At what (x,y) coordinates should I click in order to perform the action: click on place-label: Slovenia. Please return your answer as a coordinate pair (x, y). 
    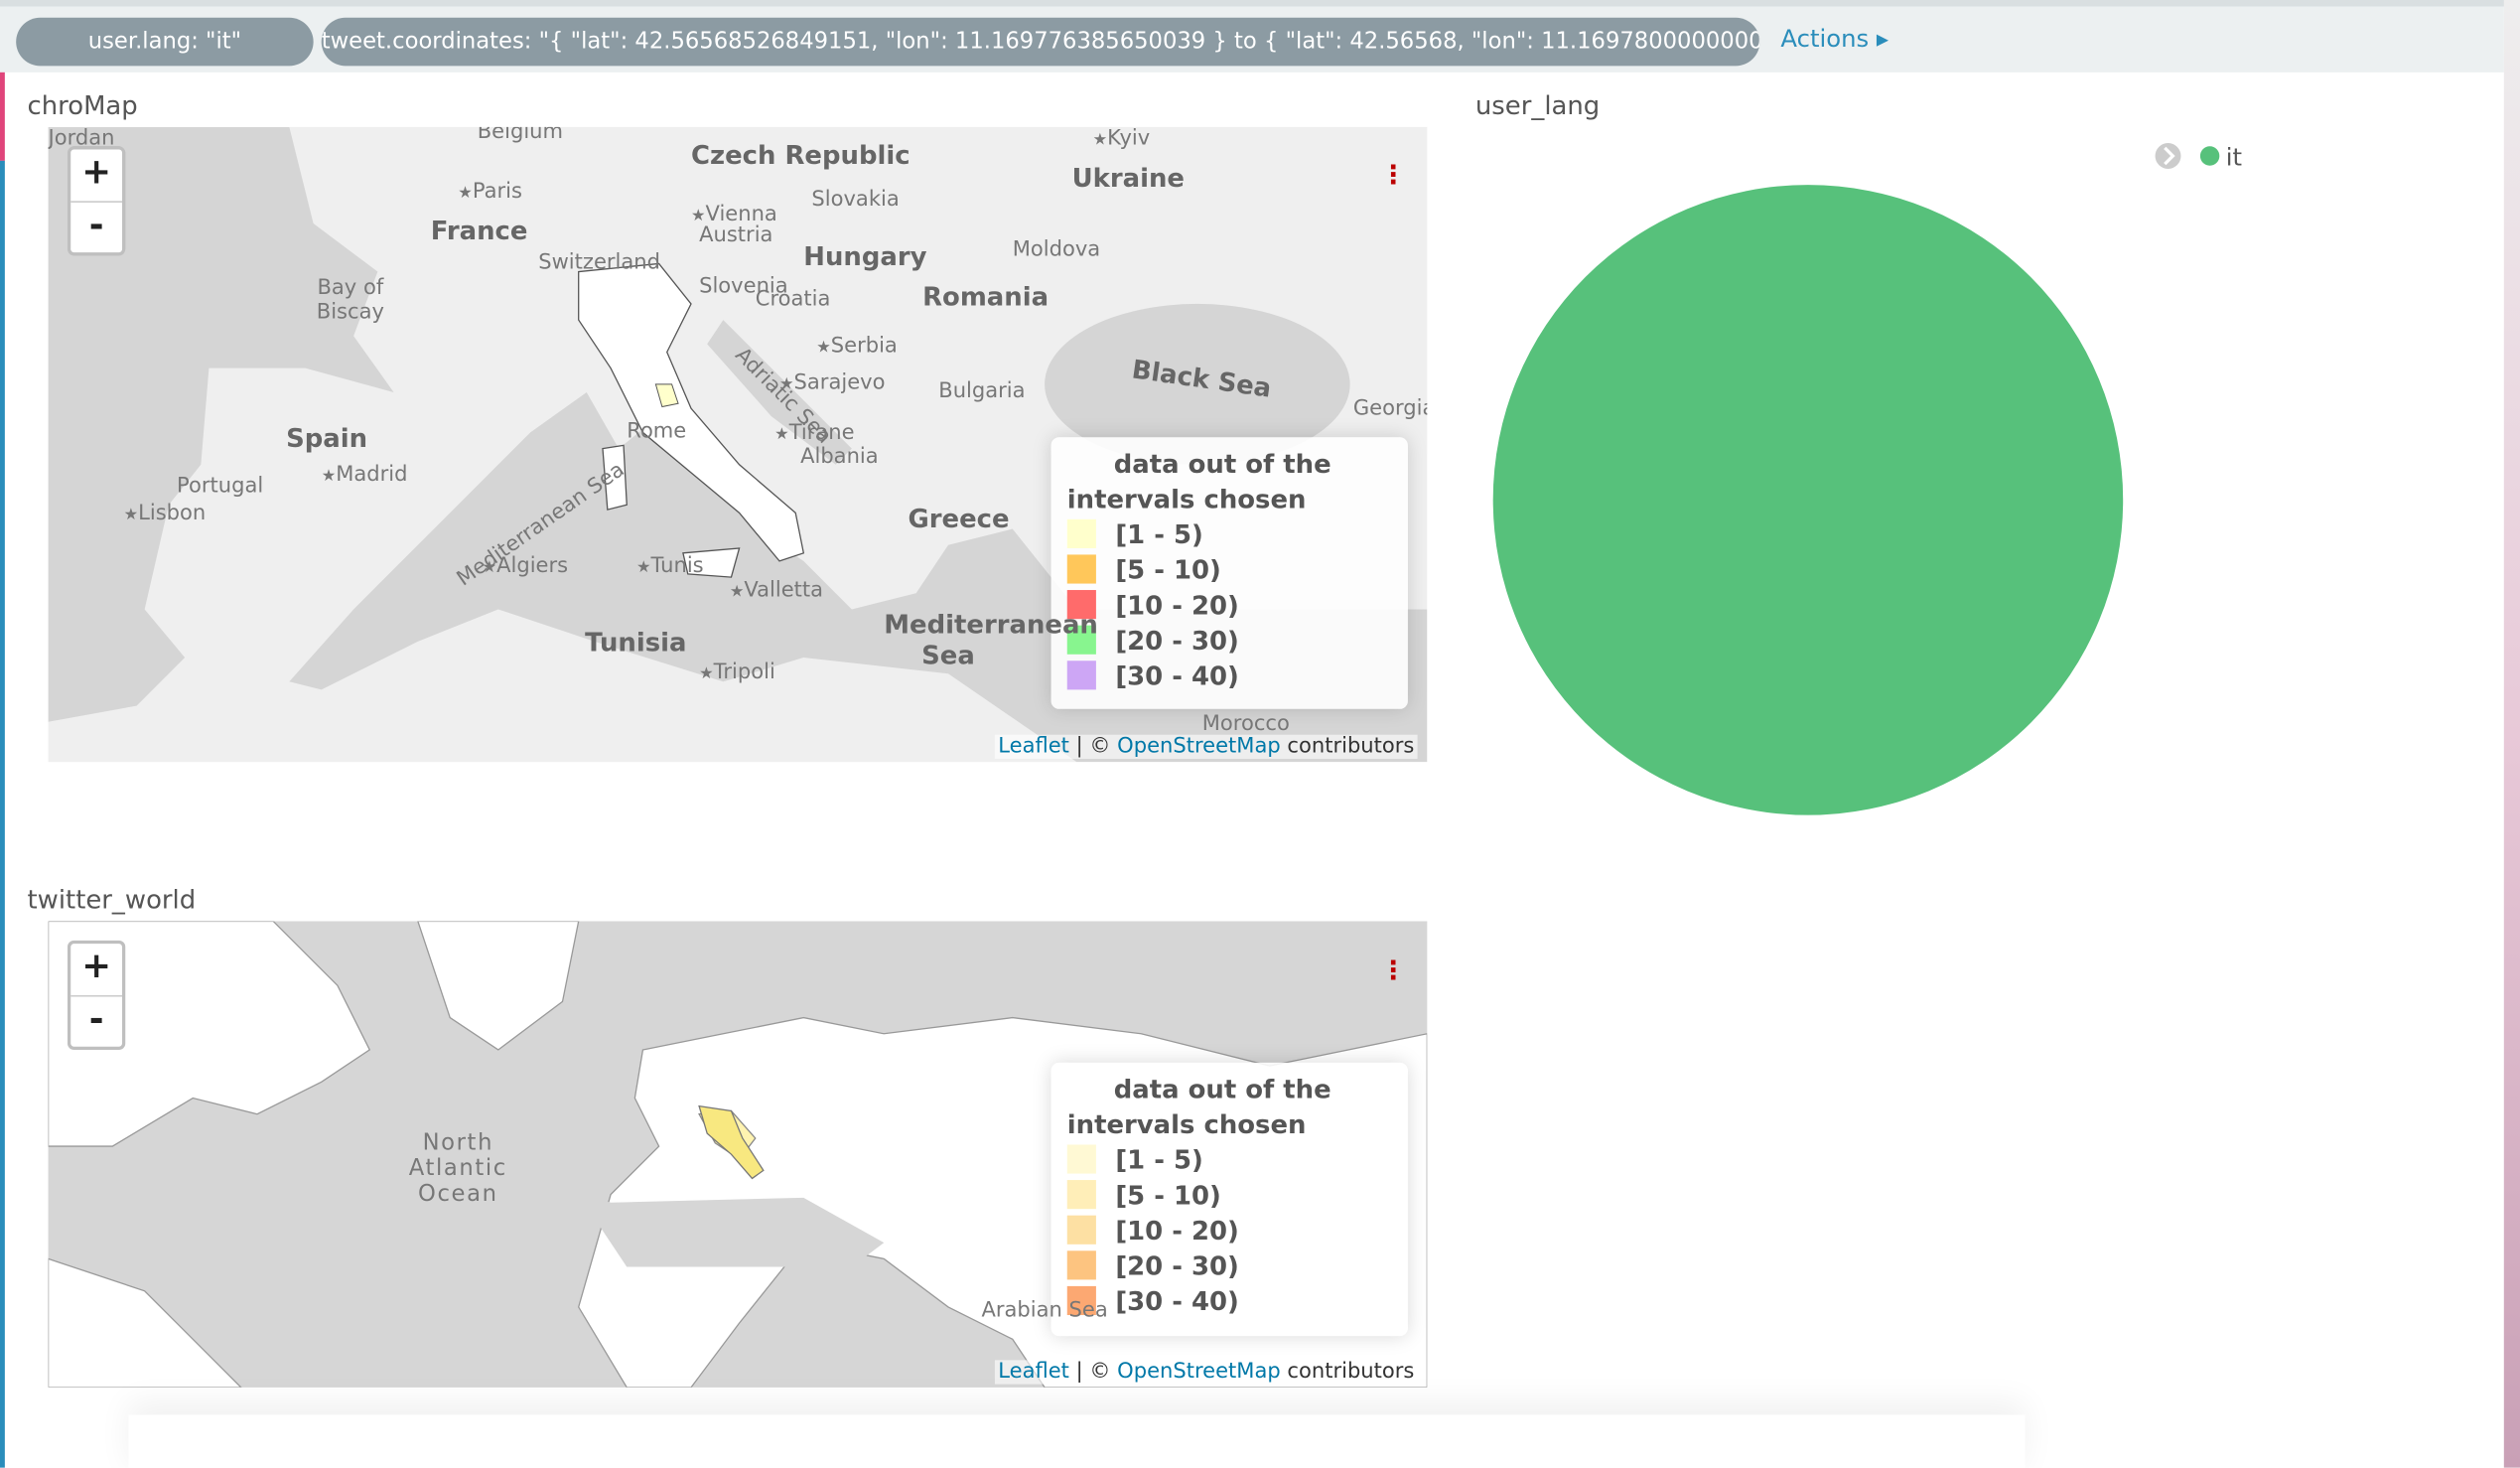
    Looking at the image, I should click on (743, 287).